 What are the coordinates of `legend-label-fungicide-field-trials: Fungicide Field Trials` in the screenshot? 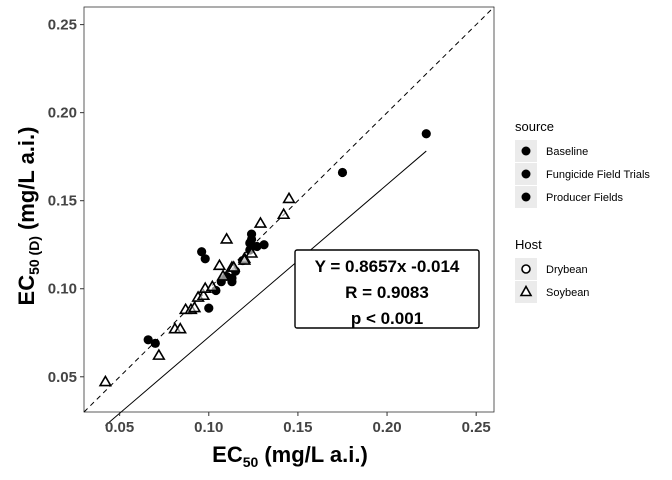 It's located at (598, 175).